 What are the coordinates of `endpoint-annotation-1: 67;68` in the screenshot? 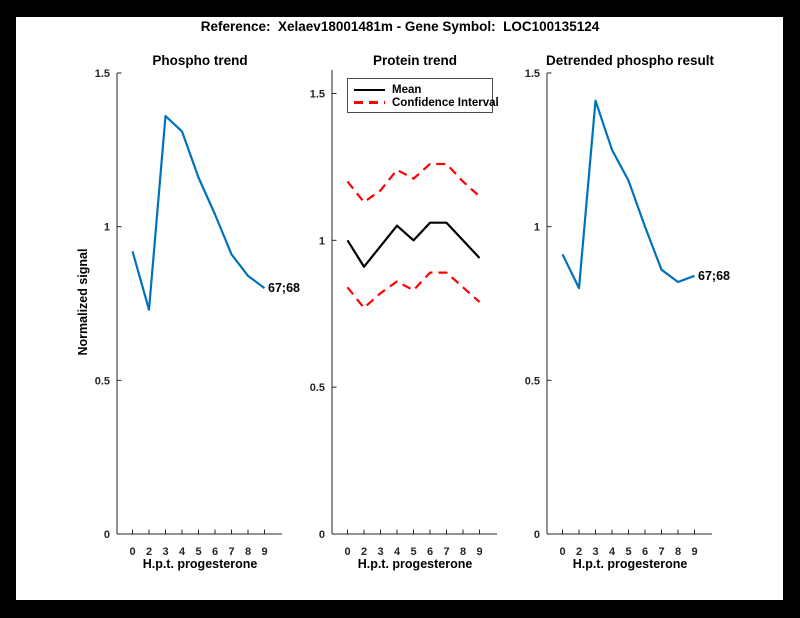 It's located at (284, 288).